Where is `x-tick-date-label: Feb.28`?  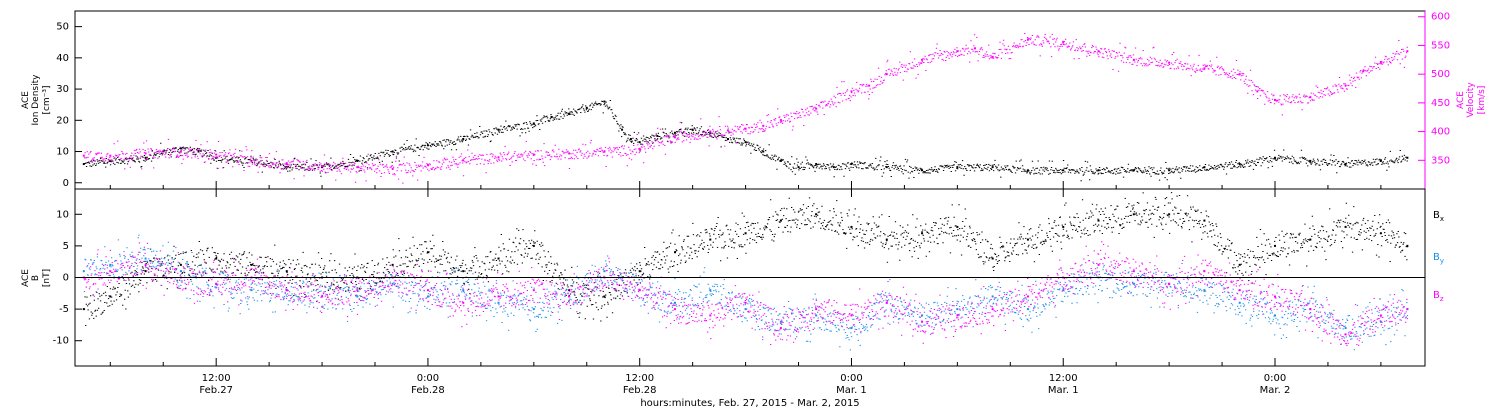
x-tick-date-label: Feb.28 is located at coordinates (640, 390).